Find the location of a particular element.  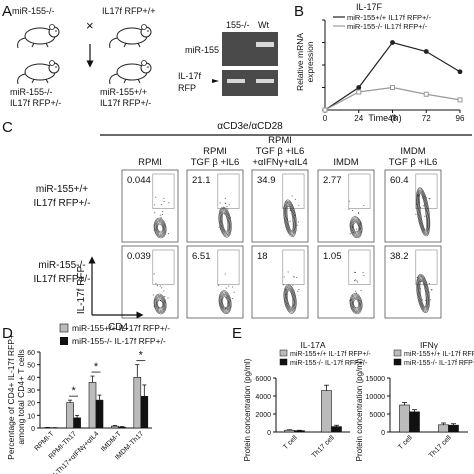

c-percent-label: 21.1 is located at coordinates (201, 180).